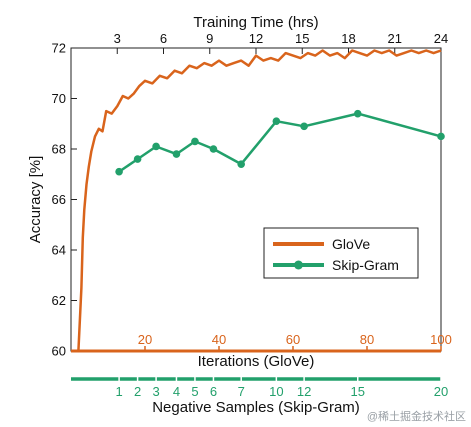 The width and height of the screenshot is (471, 427). I want to click on iterations-tick-label: 80, so click(367, 339).